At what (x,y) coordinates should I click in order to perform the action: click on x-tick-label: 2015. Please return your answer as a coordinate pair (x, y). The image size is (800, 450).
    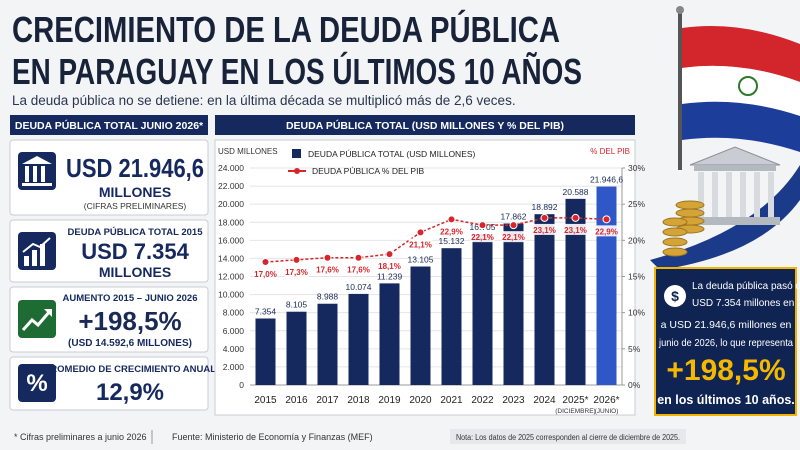
    Looking at the image, I should click on (265, 400).